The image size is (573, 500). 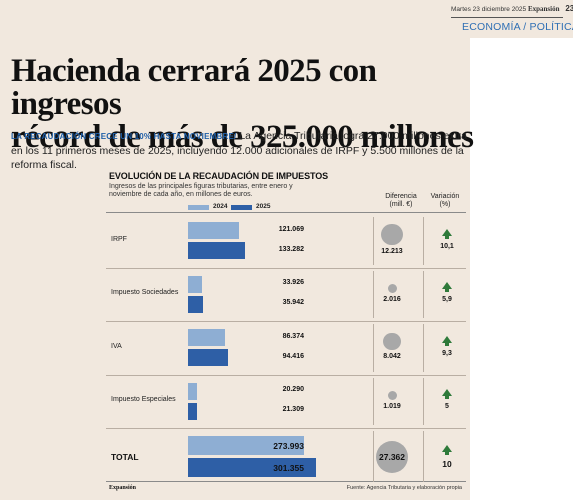 I want to click on bar-value-2025: 301.355, so click(x=288, y=467).